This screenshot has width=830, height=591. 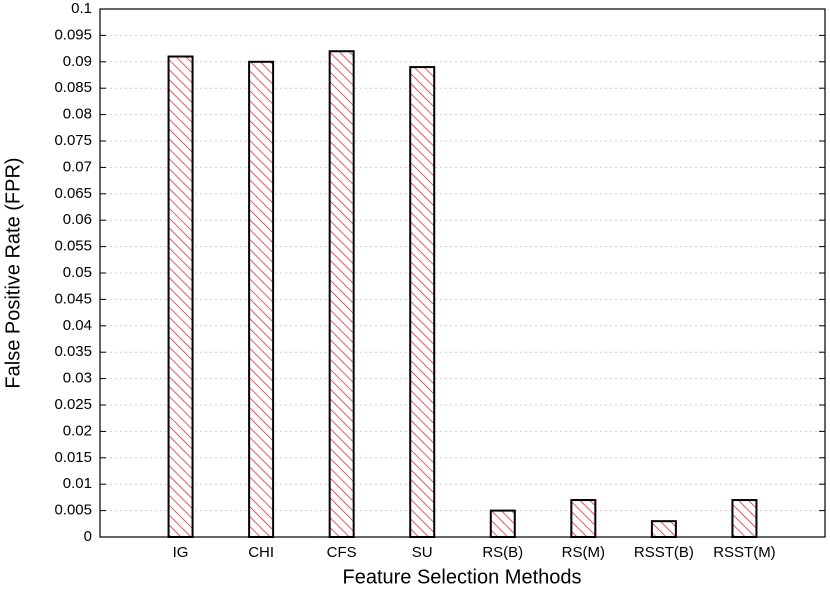 What do you see at coordinates (73, 246) in the screenshot?
I see `y-tick-label: 0.055` at bounding box center [73, 246].